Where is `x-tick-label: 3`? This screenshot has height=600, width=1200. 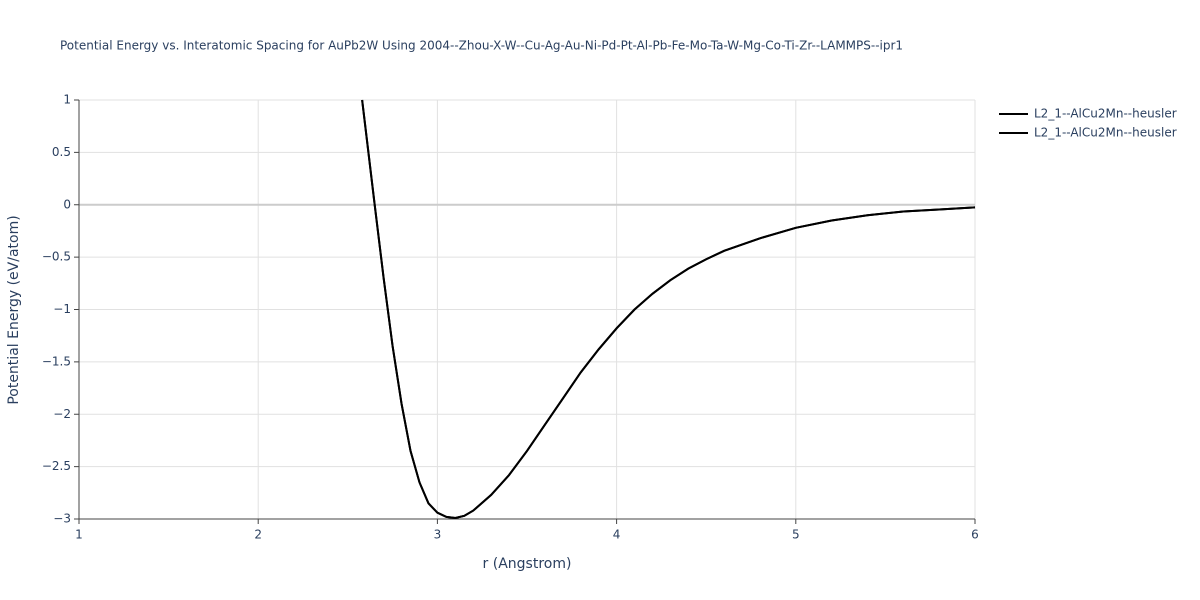
x-tick-label: 3 is located at coordinates (438, 535).